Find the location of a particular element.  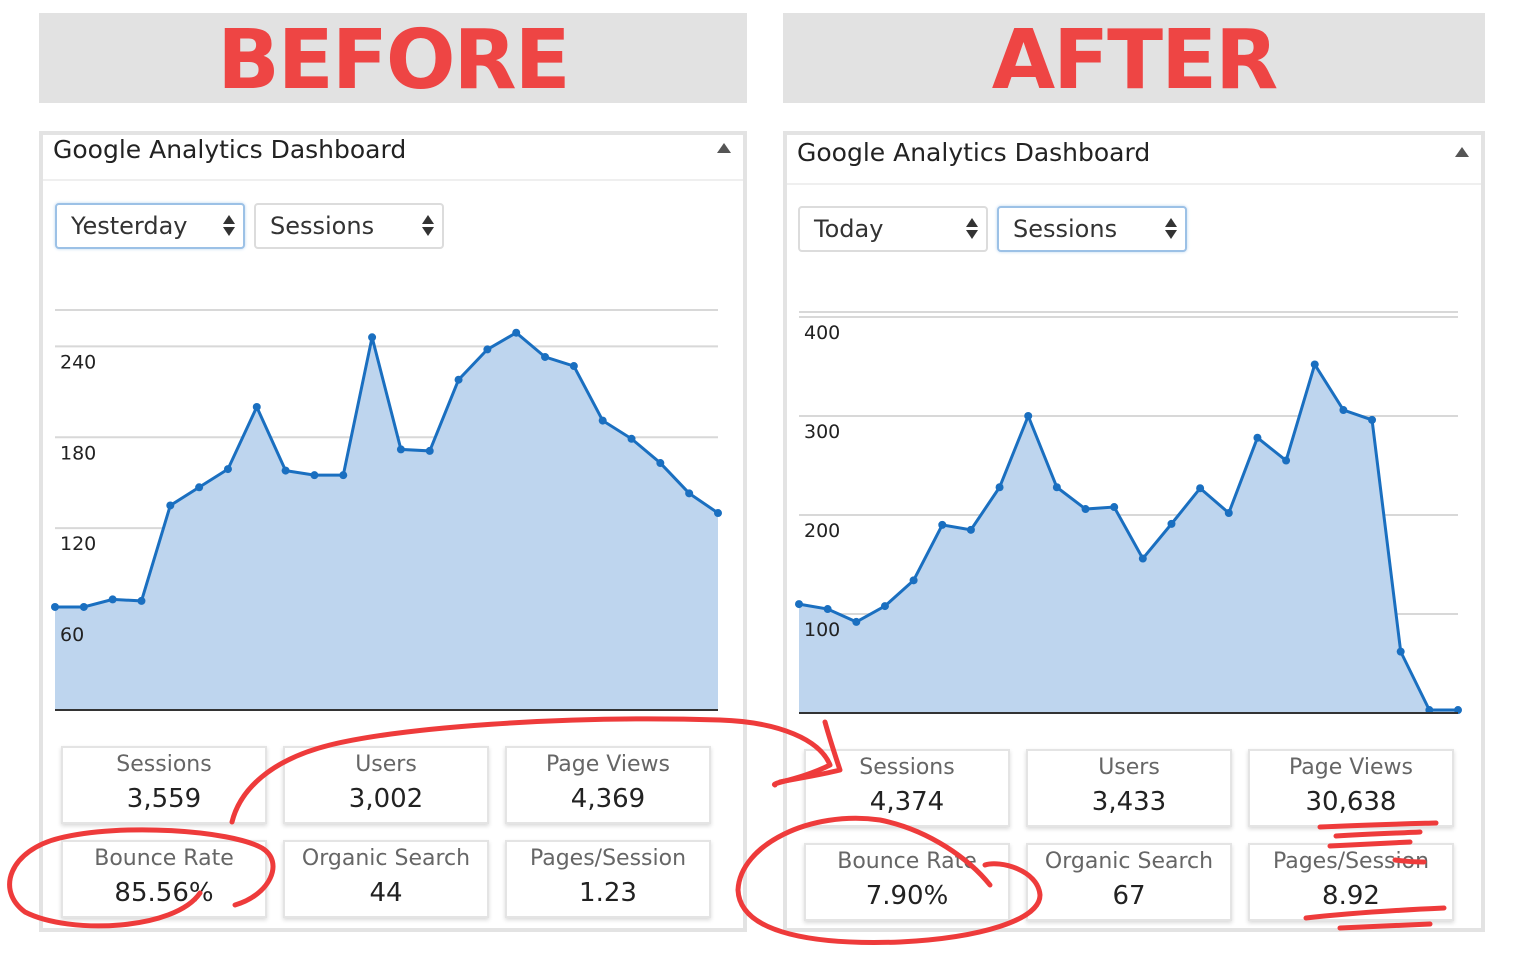

stat-label: Pages/Session is located at coordinates (1351, 861).